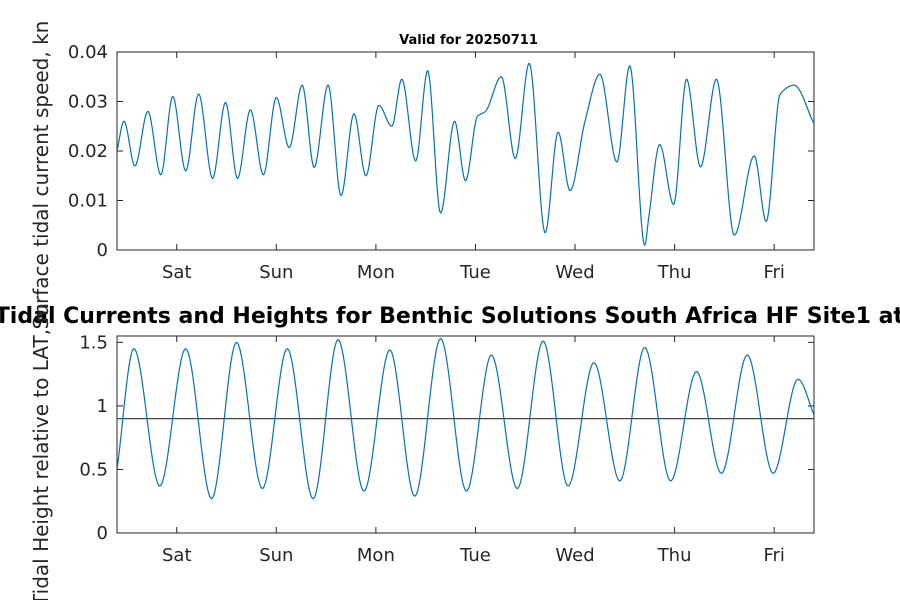 This screenshot has width=900, height=600. What do you see at coordinates (88, 102) in the screenshot?
I see `y-tick-label: 0.03` at bounding box center [88, 102].